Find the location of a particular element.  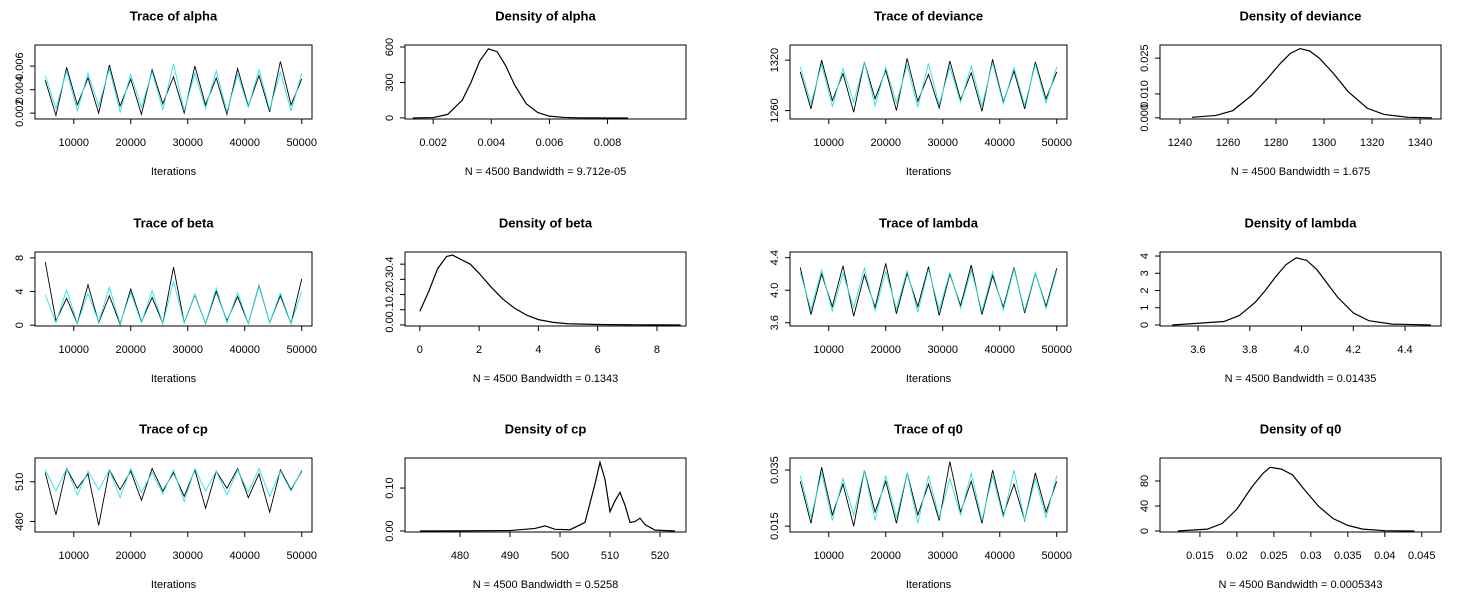

y-tick-label: 300 is located at coordinates (390, 82).